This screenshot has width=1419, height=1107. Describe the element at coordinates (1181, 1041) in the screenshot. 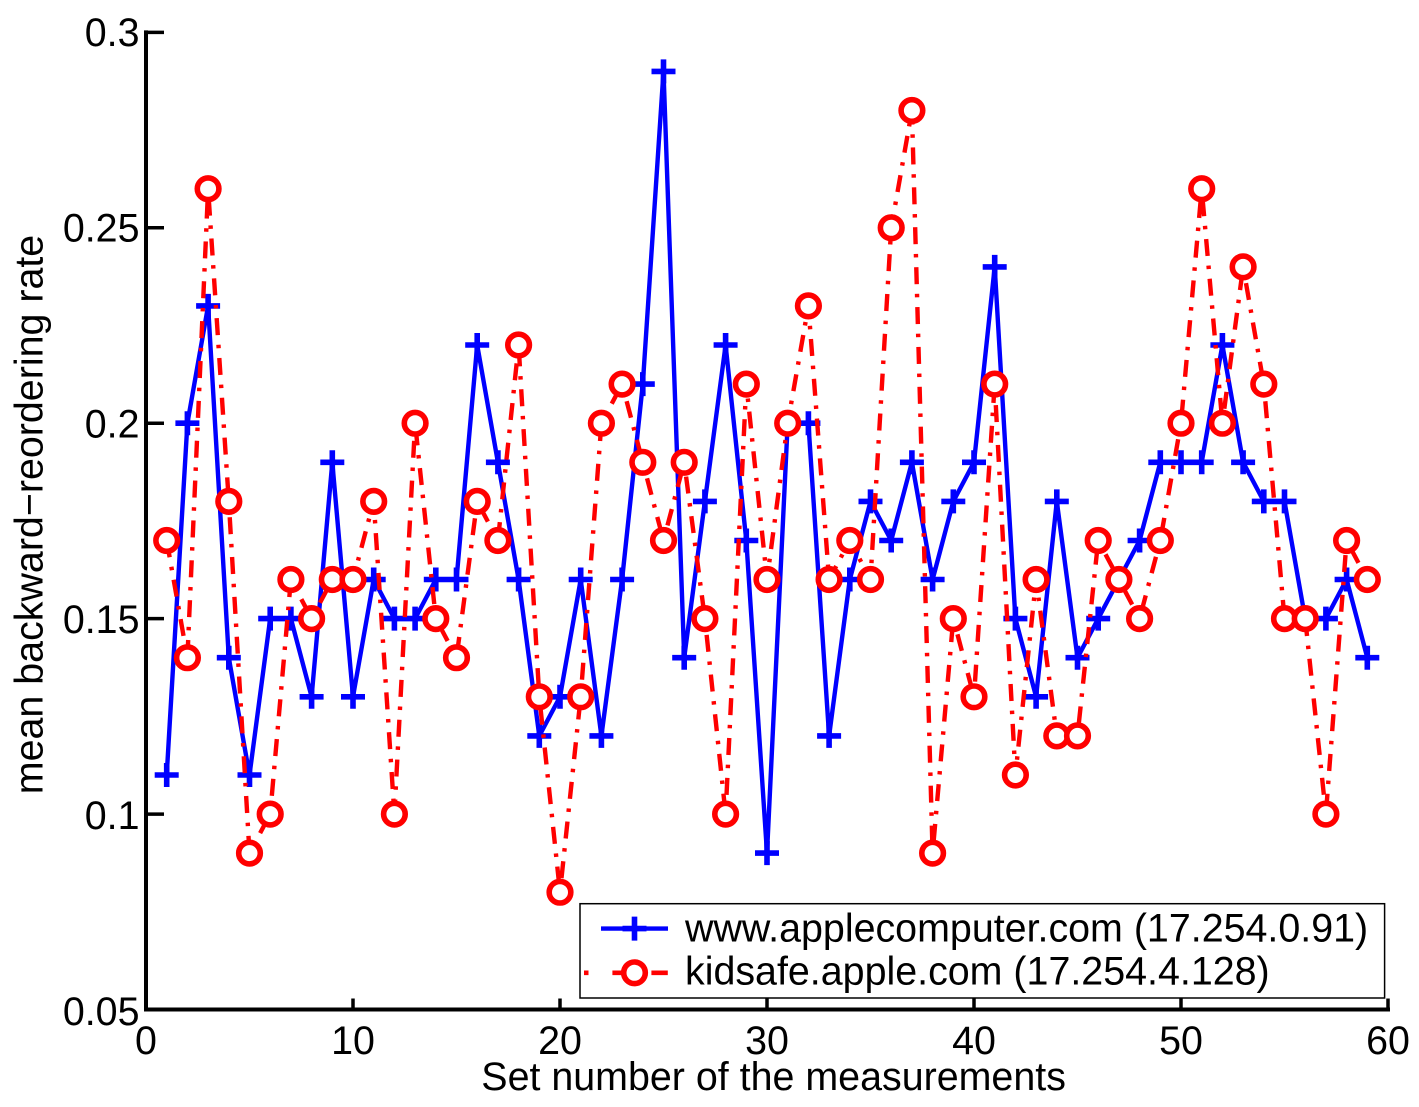

I see `svg-text: 50` at that location.